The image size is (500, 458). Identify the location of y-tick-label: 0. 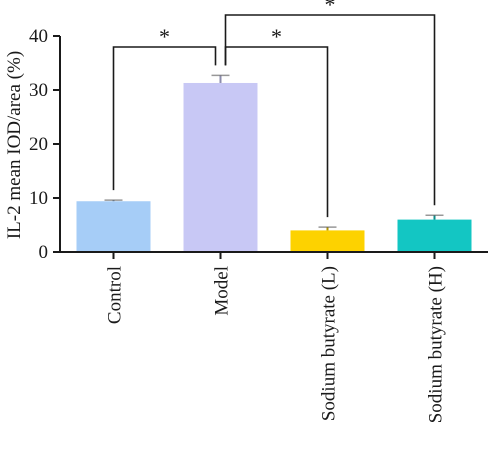
(44, 252).